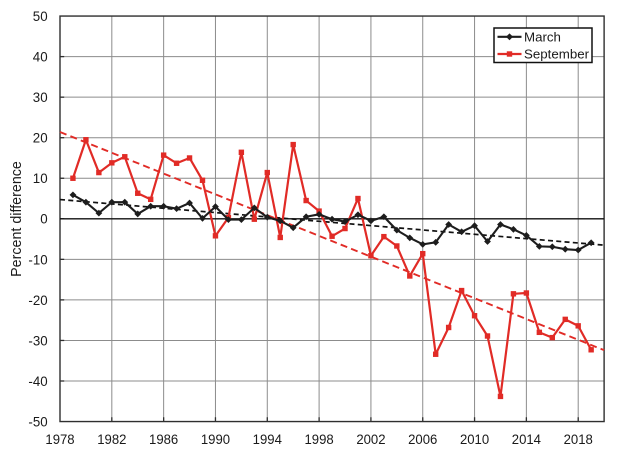 This screenshot has height=459, width=620. I want to click on svg-text: -40, so click(37, 382).